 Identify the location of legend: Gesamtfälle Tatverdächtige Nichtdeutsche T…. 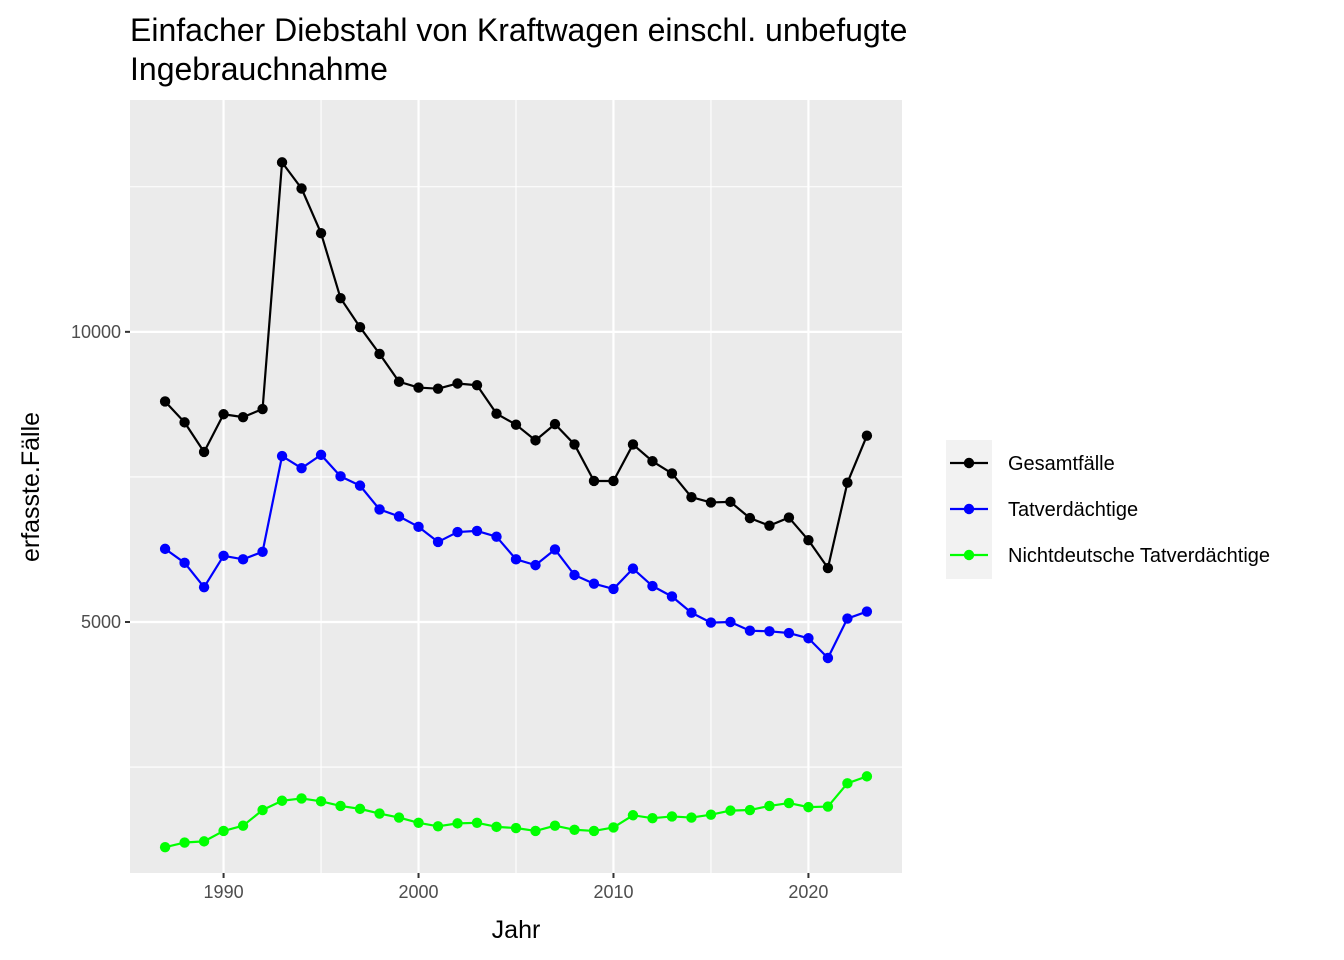
(1108, 509).